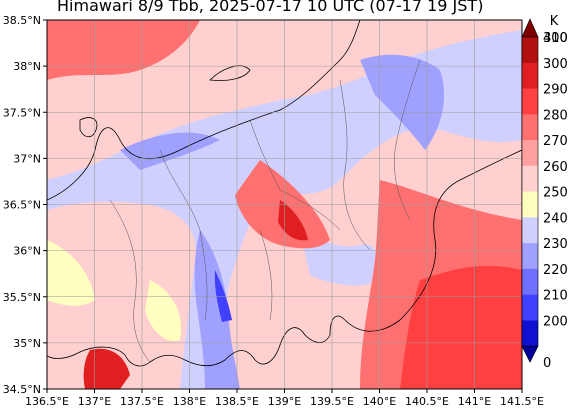 The width and height of the screenshot is (571, 409). I want to click on colorbar-tick-label: 210, so click(555, 296).